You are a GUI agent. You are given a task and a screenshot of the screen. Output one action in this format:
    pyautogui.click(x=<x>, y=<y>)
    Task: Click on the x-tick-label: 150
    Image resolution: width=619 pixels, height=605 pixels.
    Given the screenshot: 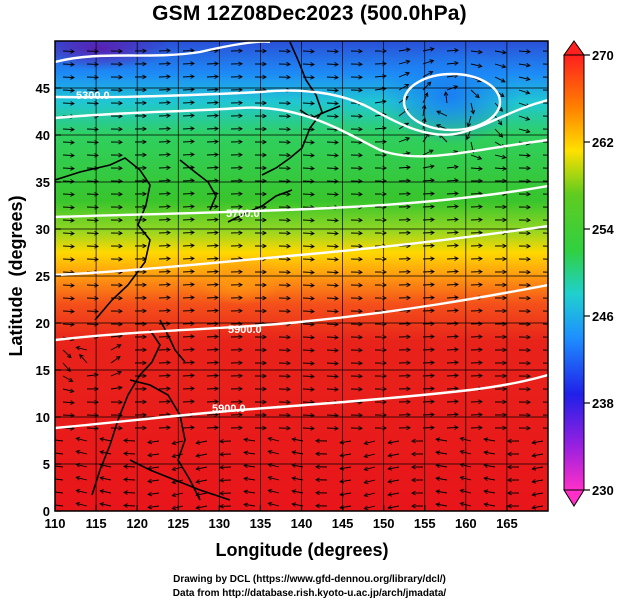 What is the action you would take?
    pyautogui.click(x=384, y=523)
    